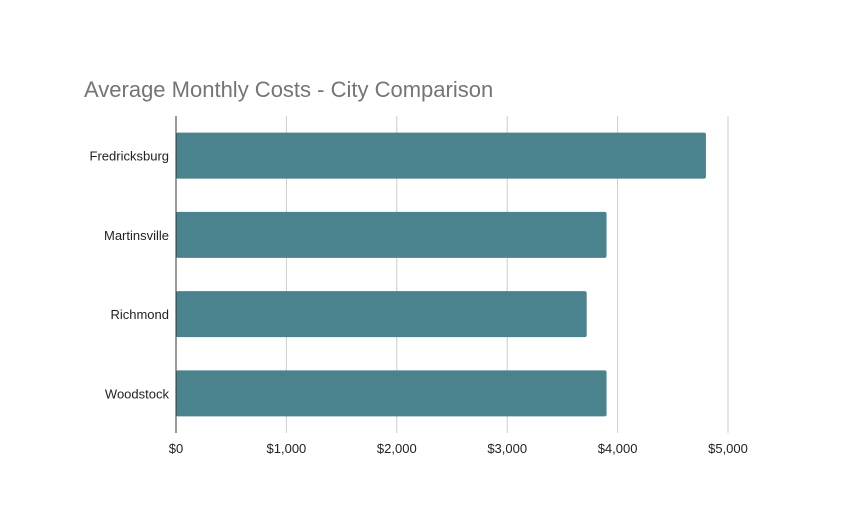  Describe the element at coordinates (381, 314) in the screenshot. I see `bar-richmond` at that location.